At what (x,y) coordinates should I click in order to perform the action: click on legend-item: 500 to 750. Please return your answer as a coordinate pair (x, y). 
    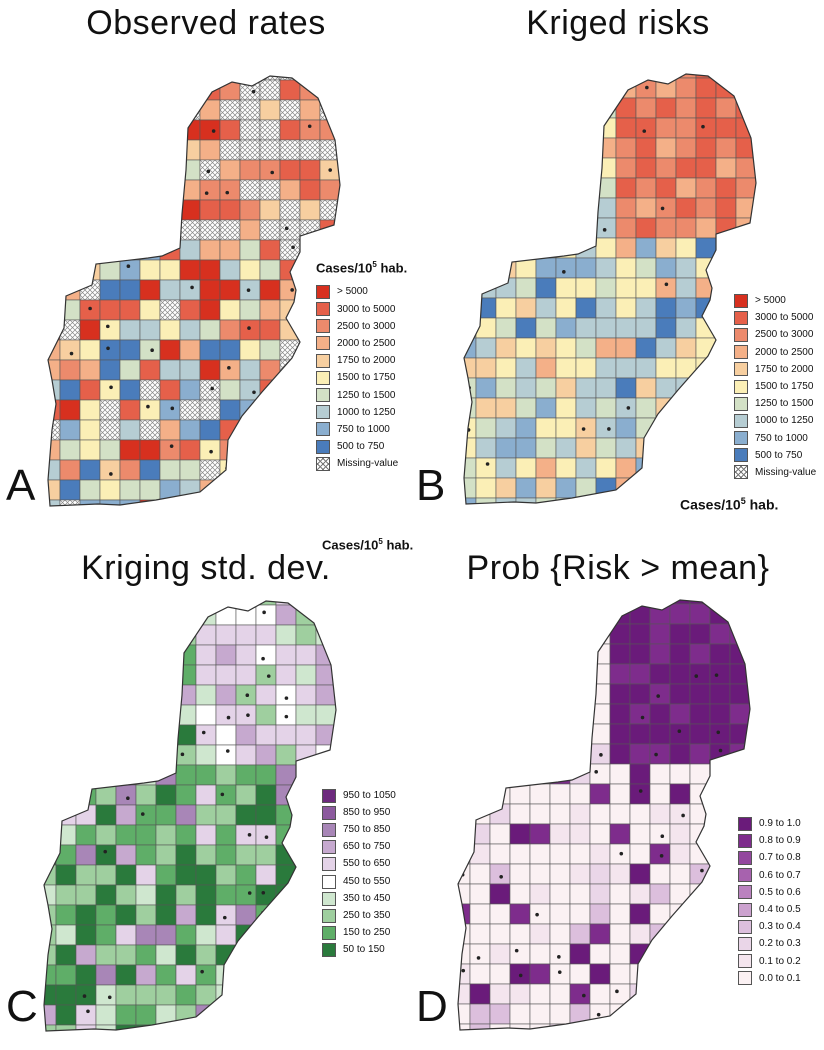
    Looking at the image, I should click on (361, 446).